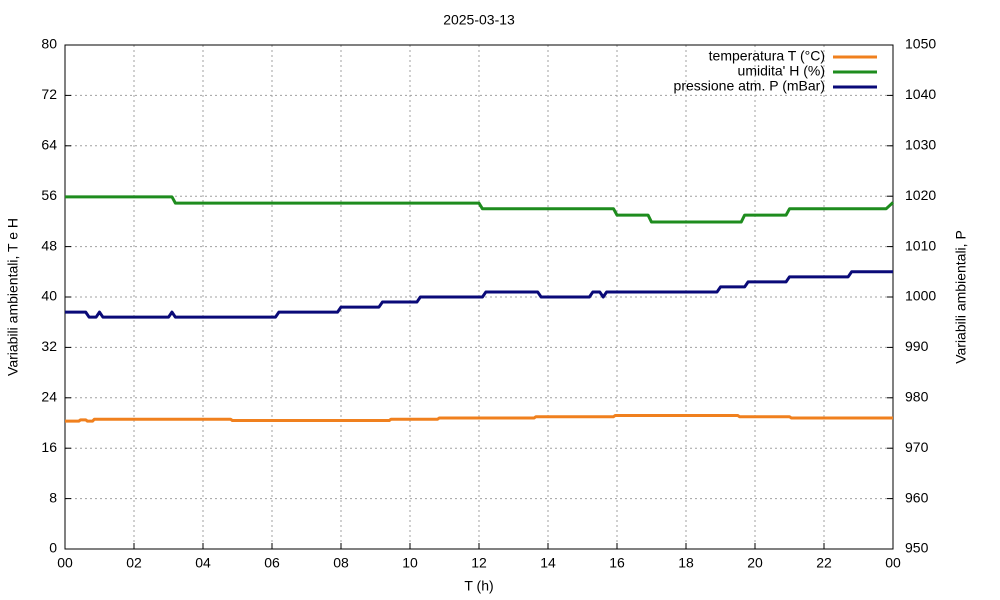 The image size is (1000, 600). Describe the element at coordinates (53, 548) in the screenshot. I see `y-tick-label: 0` at that location.